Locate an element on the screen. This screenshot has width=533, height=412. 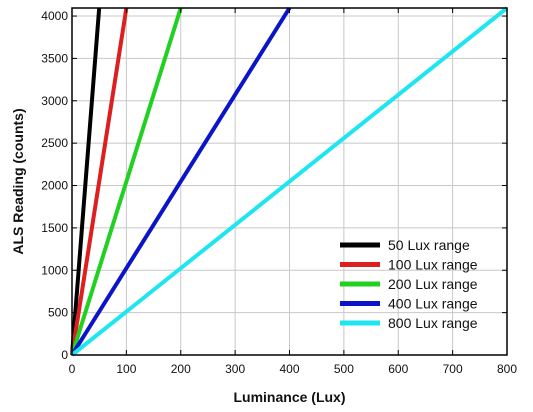
y-tick-label: 3500 is located at coordinates (54, 58).